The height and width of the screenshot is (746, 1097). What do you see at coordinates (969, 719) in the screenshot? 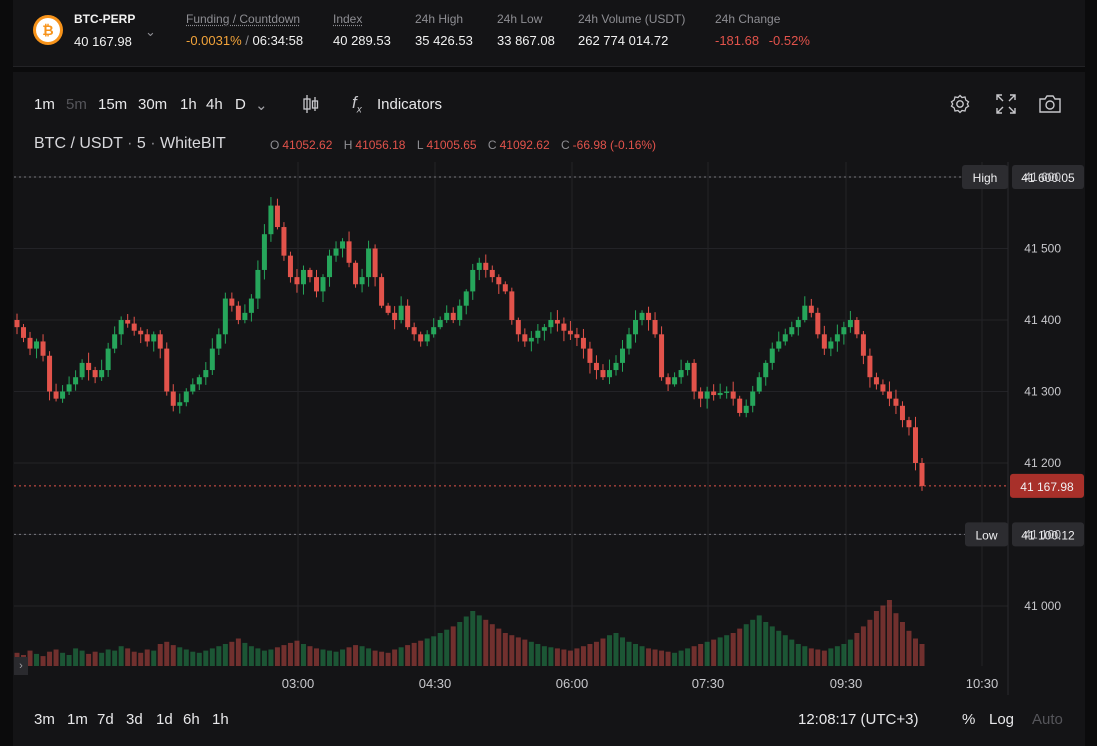
I see `percent-toggle: %` at bounding box center [969, 719].